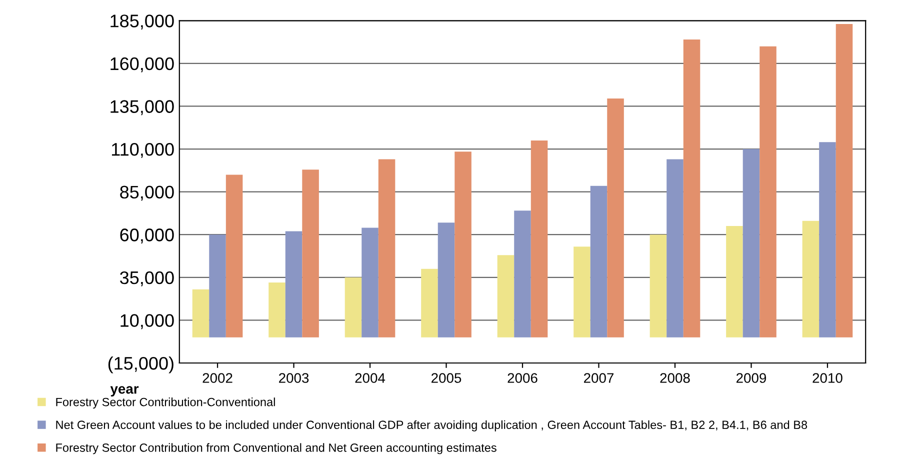 This screenshot has width=897, height=469. I want to click on x-tick-label: 2009, so click(751, 378).